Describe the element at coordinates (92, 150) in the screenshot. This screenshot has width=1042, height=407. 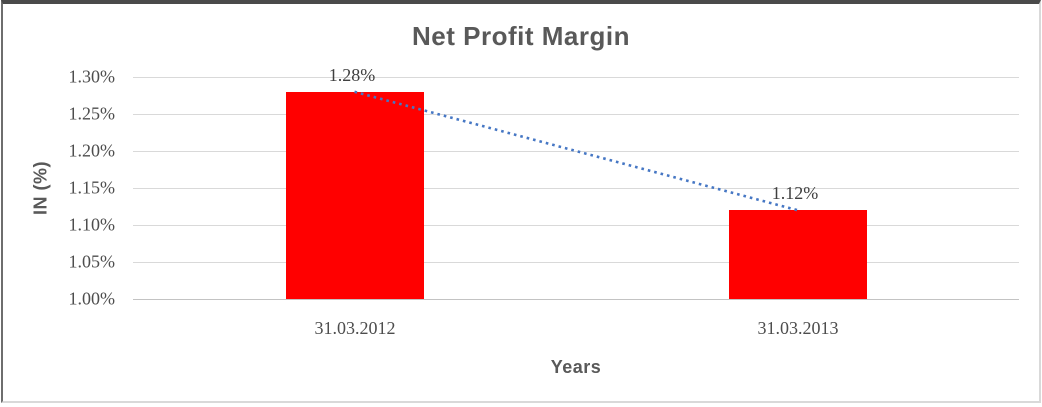
I see `y-tick-label: 1.20%` at that location.